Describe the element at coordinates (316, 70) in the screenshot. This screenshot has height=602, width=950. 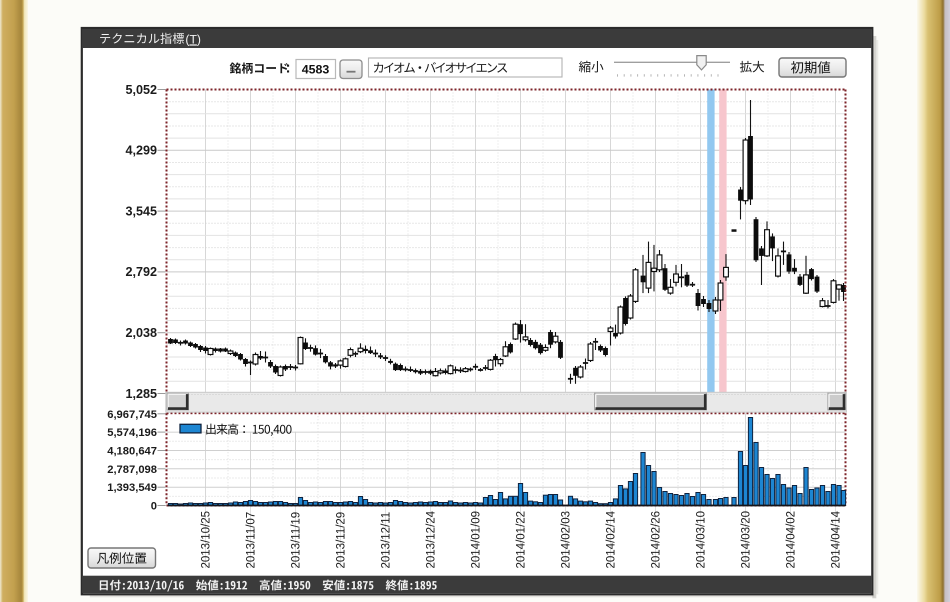
I see `svg-text: 4583` at that location.